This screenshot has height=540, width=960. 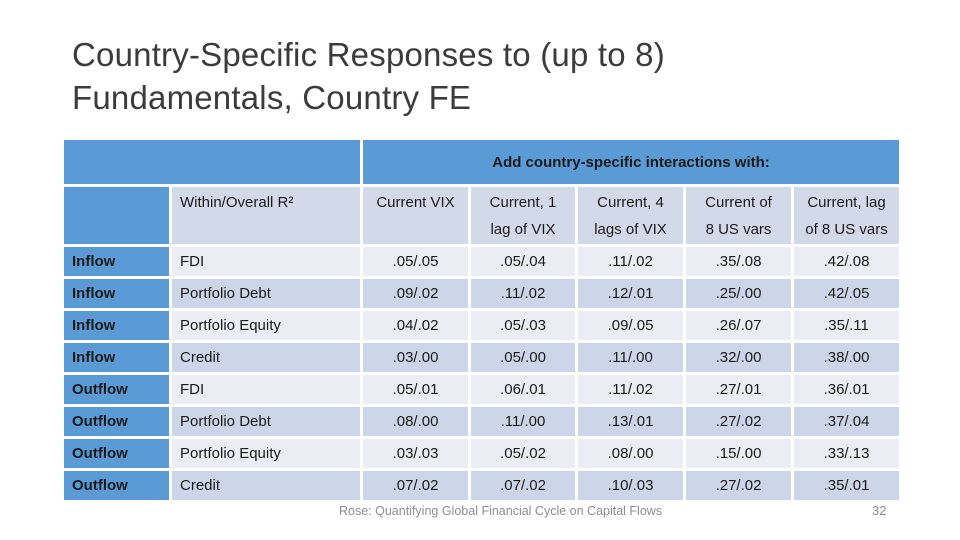 I want to click on header-corner-cell, so click(x=116, y=215).